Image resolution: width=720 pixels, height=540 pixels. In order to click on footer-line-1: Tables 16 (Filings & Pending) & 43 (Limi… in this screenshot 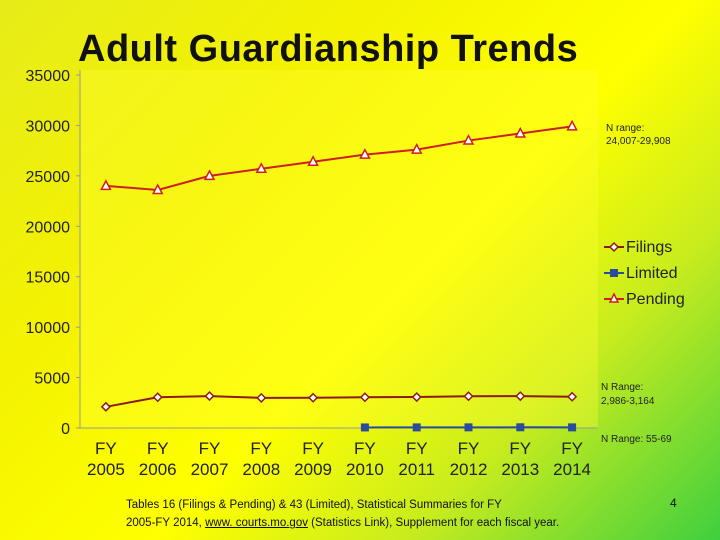, I will do `click(314, 505)`.